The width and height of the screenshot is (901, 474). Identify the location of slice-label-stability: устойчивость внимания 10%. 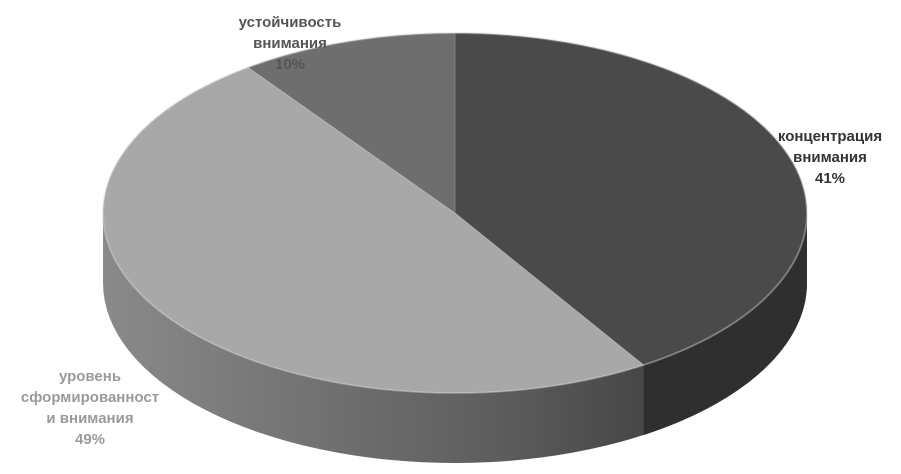
(290, 43).